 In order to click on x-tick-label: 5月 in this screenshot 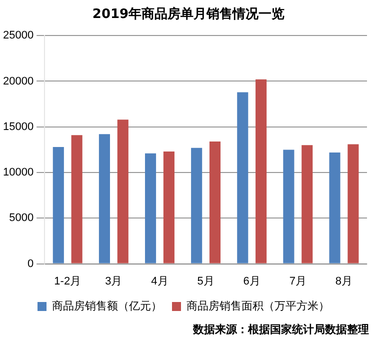, I will do `click(205, 281)`.